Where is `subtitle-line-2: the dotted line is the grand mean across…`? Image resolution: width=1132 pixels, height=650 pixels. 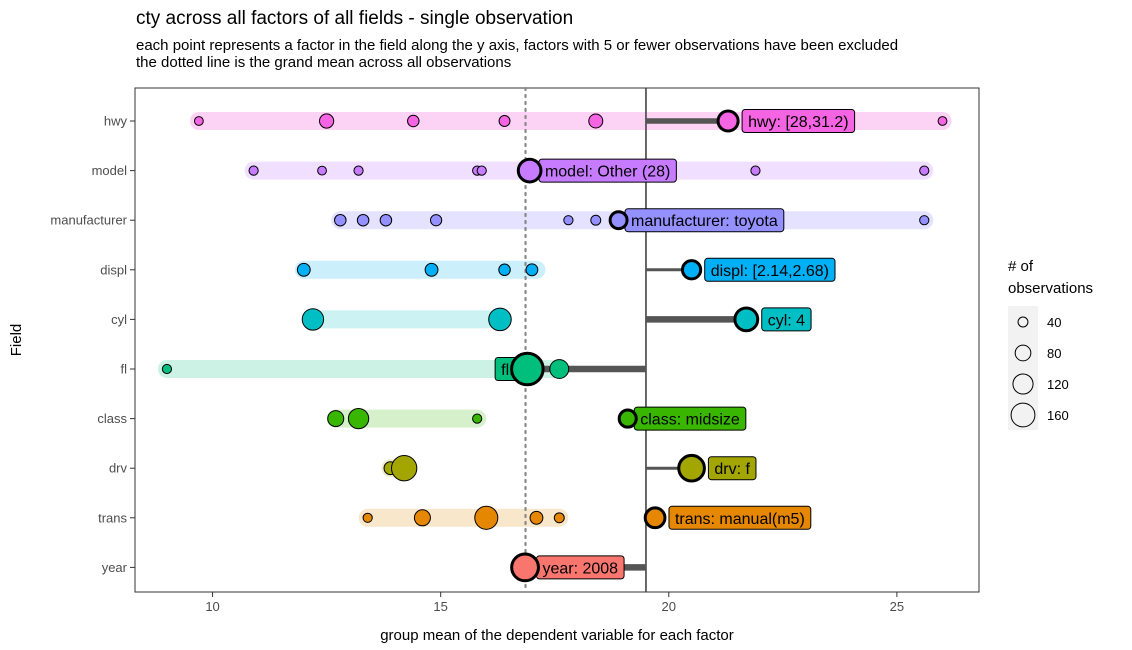
subtitle-line-2: the dotted line is the grand mean across… is located at coordinates (324, 62).